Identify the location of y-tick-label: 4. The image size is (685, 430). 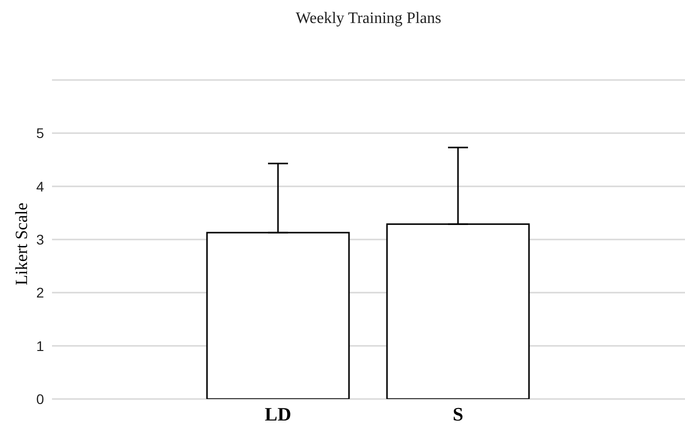
(40, 186).